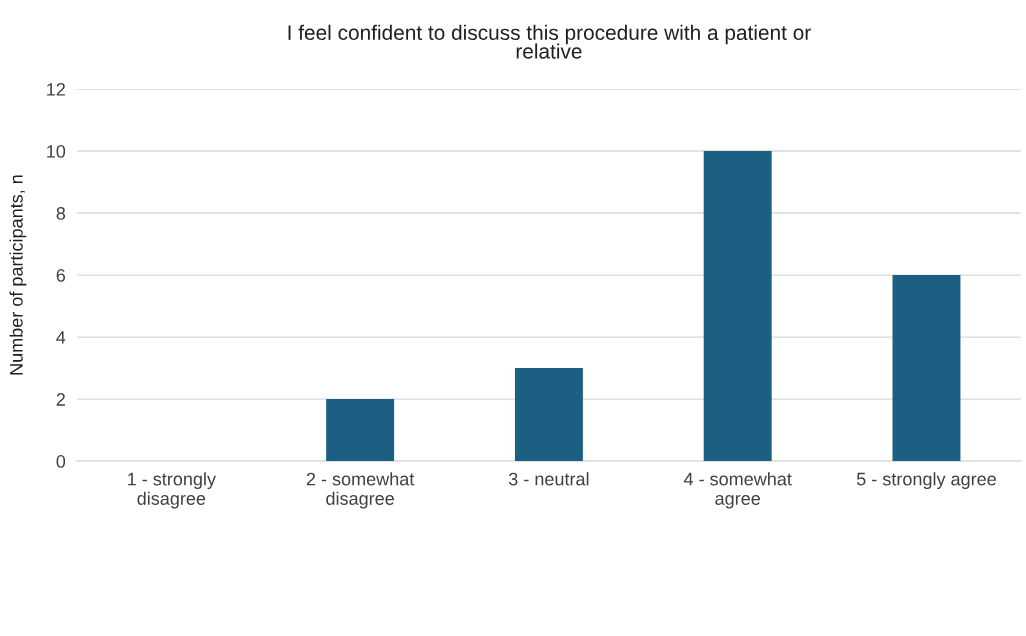 The height and width of the screenshot is (636, 1026). I want to click on y-tick-label: 6, so click(61, 275).